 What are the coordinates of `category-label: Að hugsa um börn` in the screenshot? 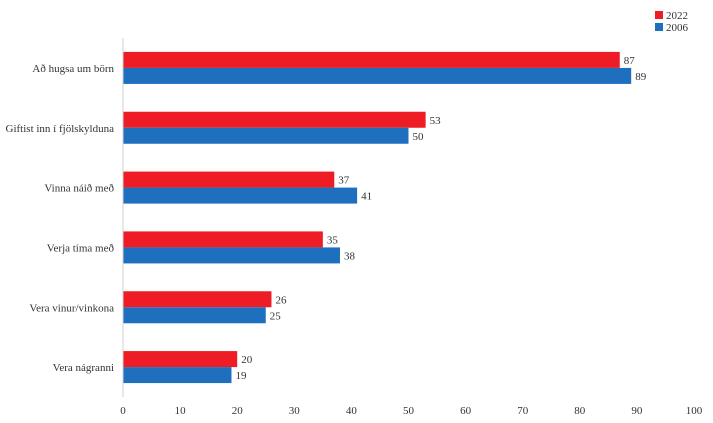 It's located at (73, 69).